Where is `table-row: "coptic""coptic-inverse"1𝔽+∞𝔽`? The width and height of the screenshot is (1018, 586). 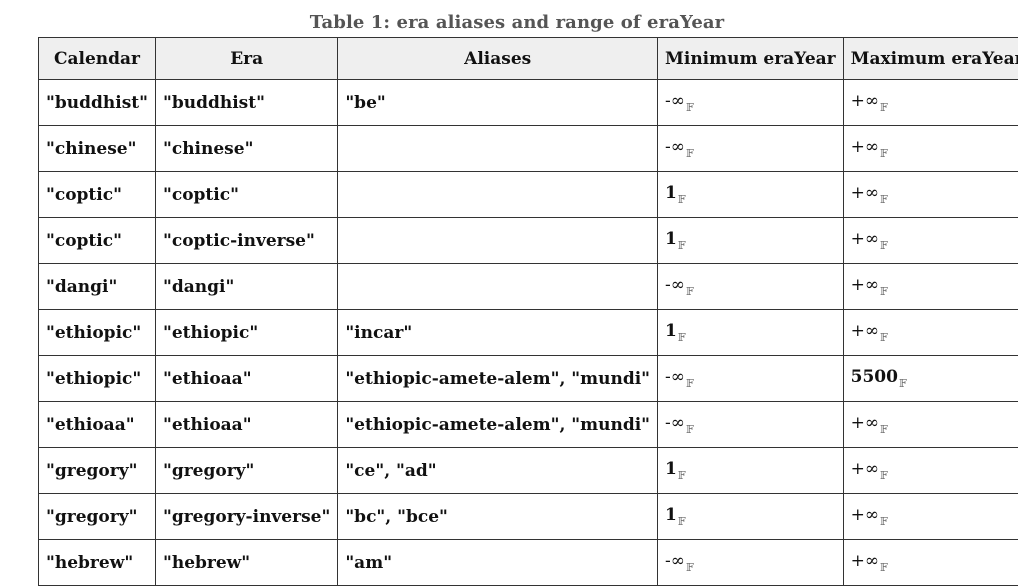
table-row: "coptic""coptic-inverse"1𝔽+∞𝔽 is located at coordinates (528, 241).